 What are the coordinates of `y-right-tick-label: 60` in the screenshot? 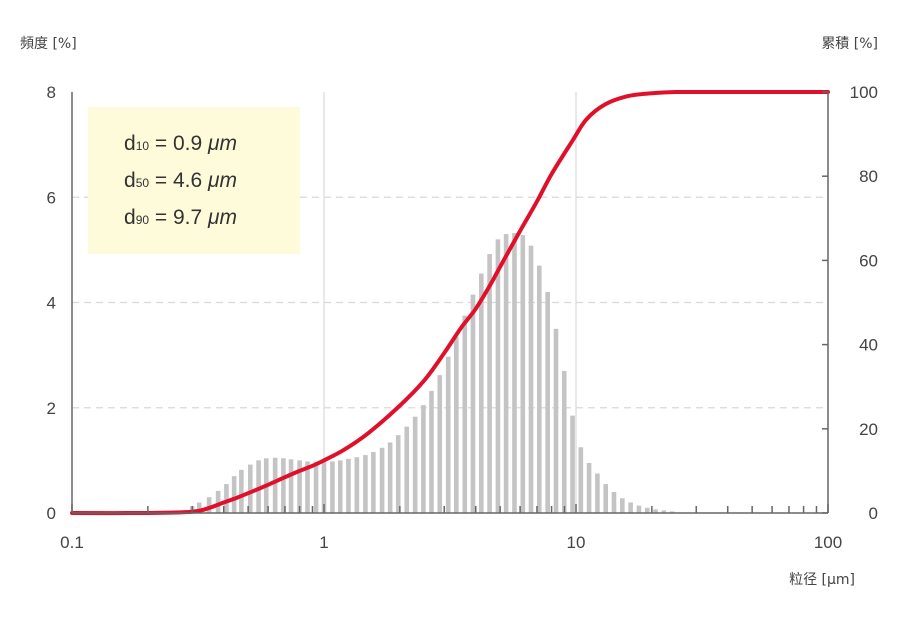 It's located at (868, 260).